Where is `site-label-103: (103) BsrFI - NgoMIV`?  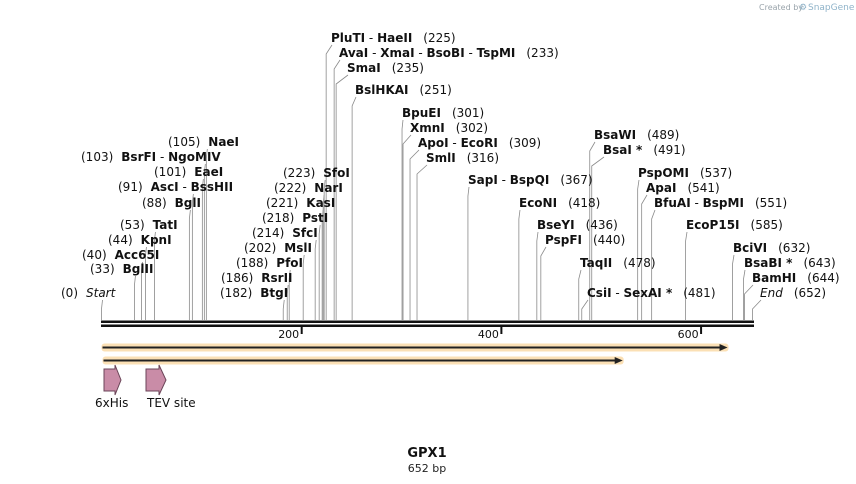
site-label-103: (103) BsrFI - NgoMIV is located at coordinates (151, 157).